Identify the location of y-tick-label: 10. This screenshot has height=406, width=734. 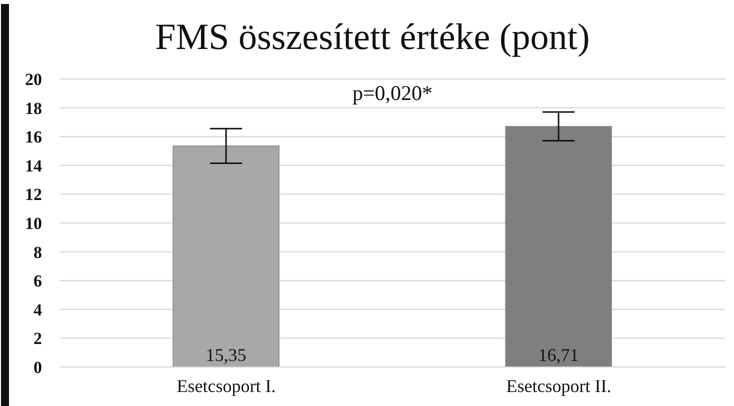
(33, 224).